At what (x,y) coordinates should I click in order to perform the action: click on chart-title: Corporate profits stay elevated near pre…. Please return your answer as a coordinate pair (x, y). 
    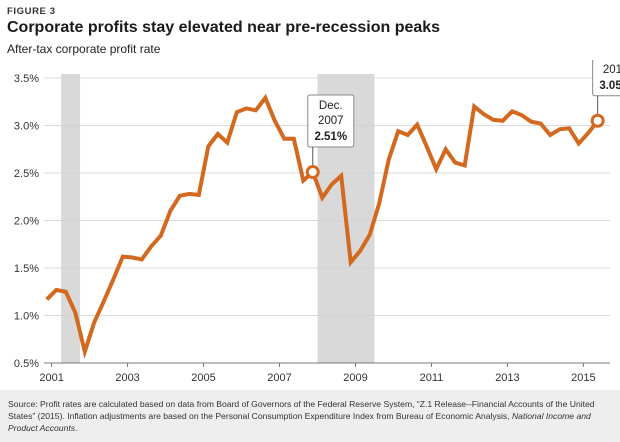
    Looking at the image, I should click on (224, 27).